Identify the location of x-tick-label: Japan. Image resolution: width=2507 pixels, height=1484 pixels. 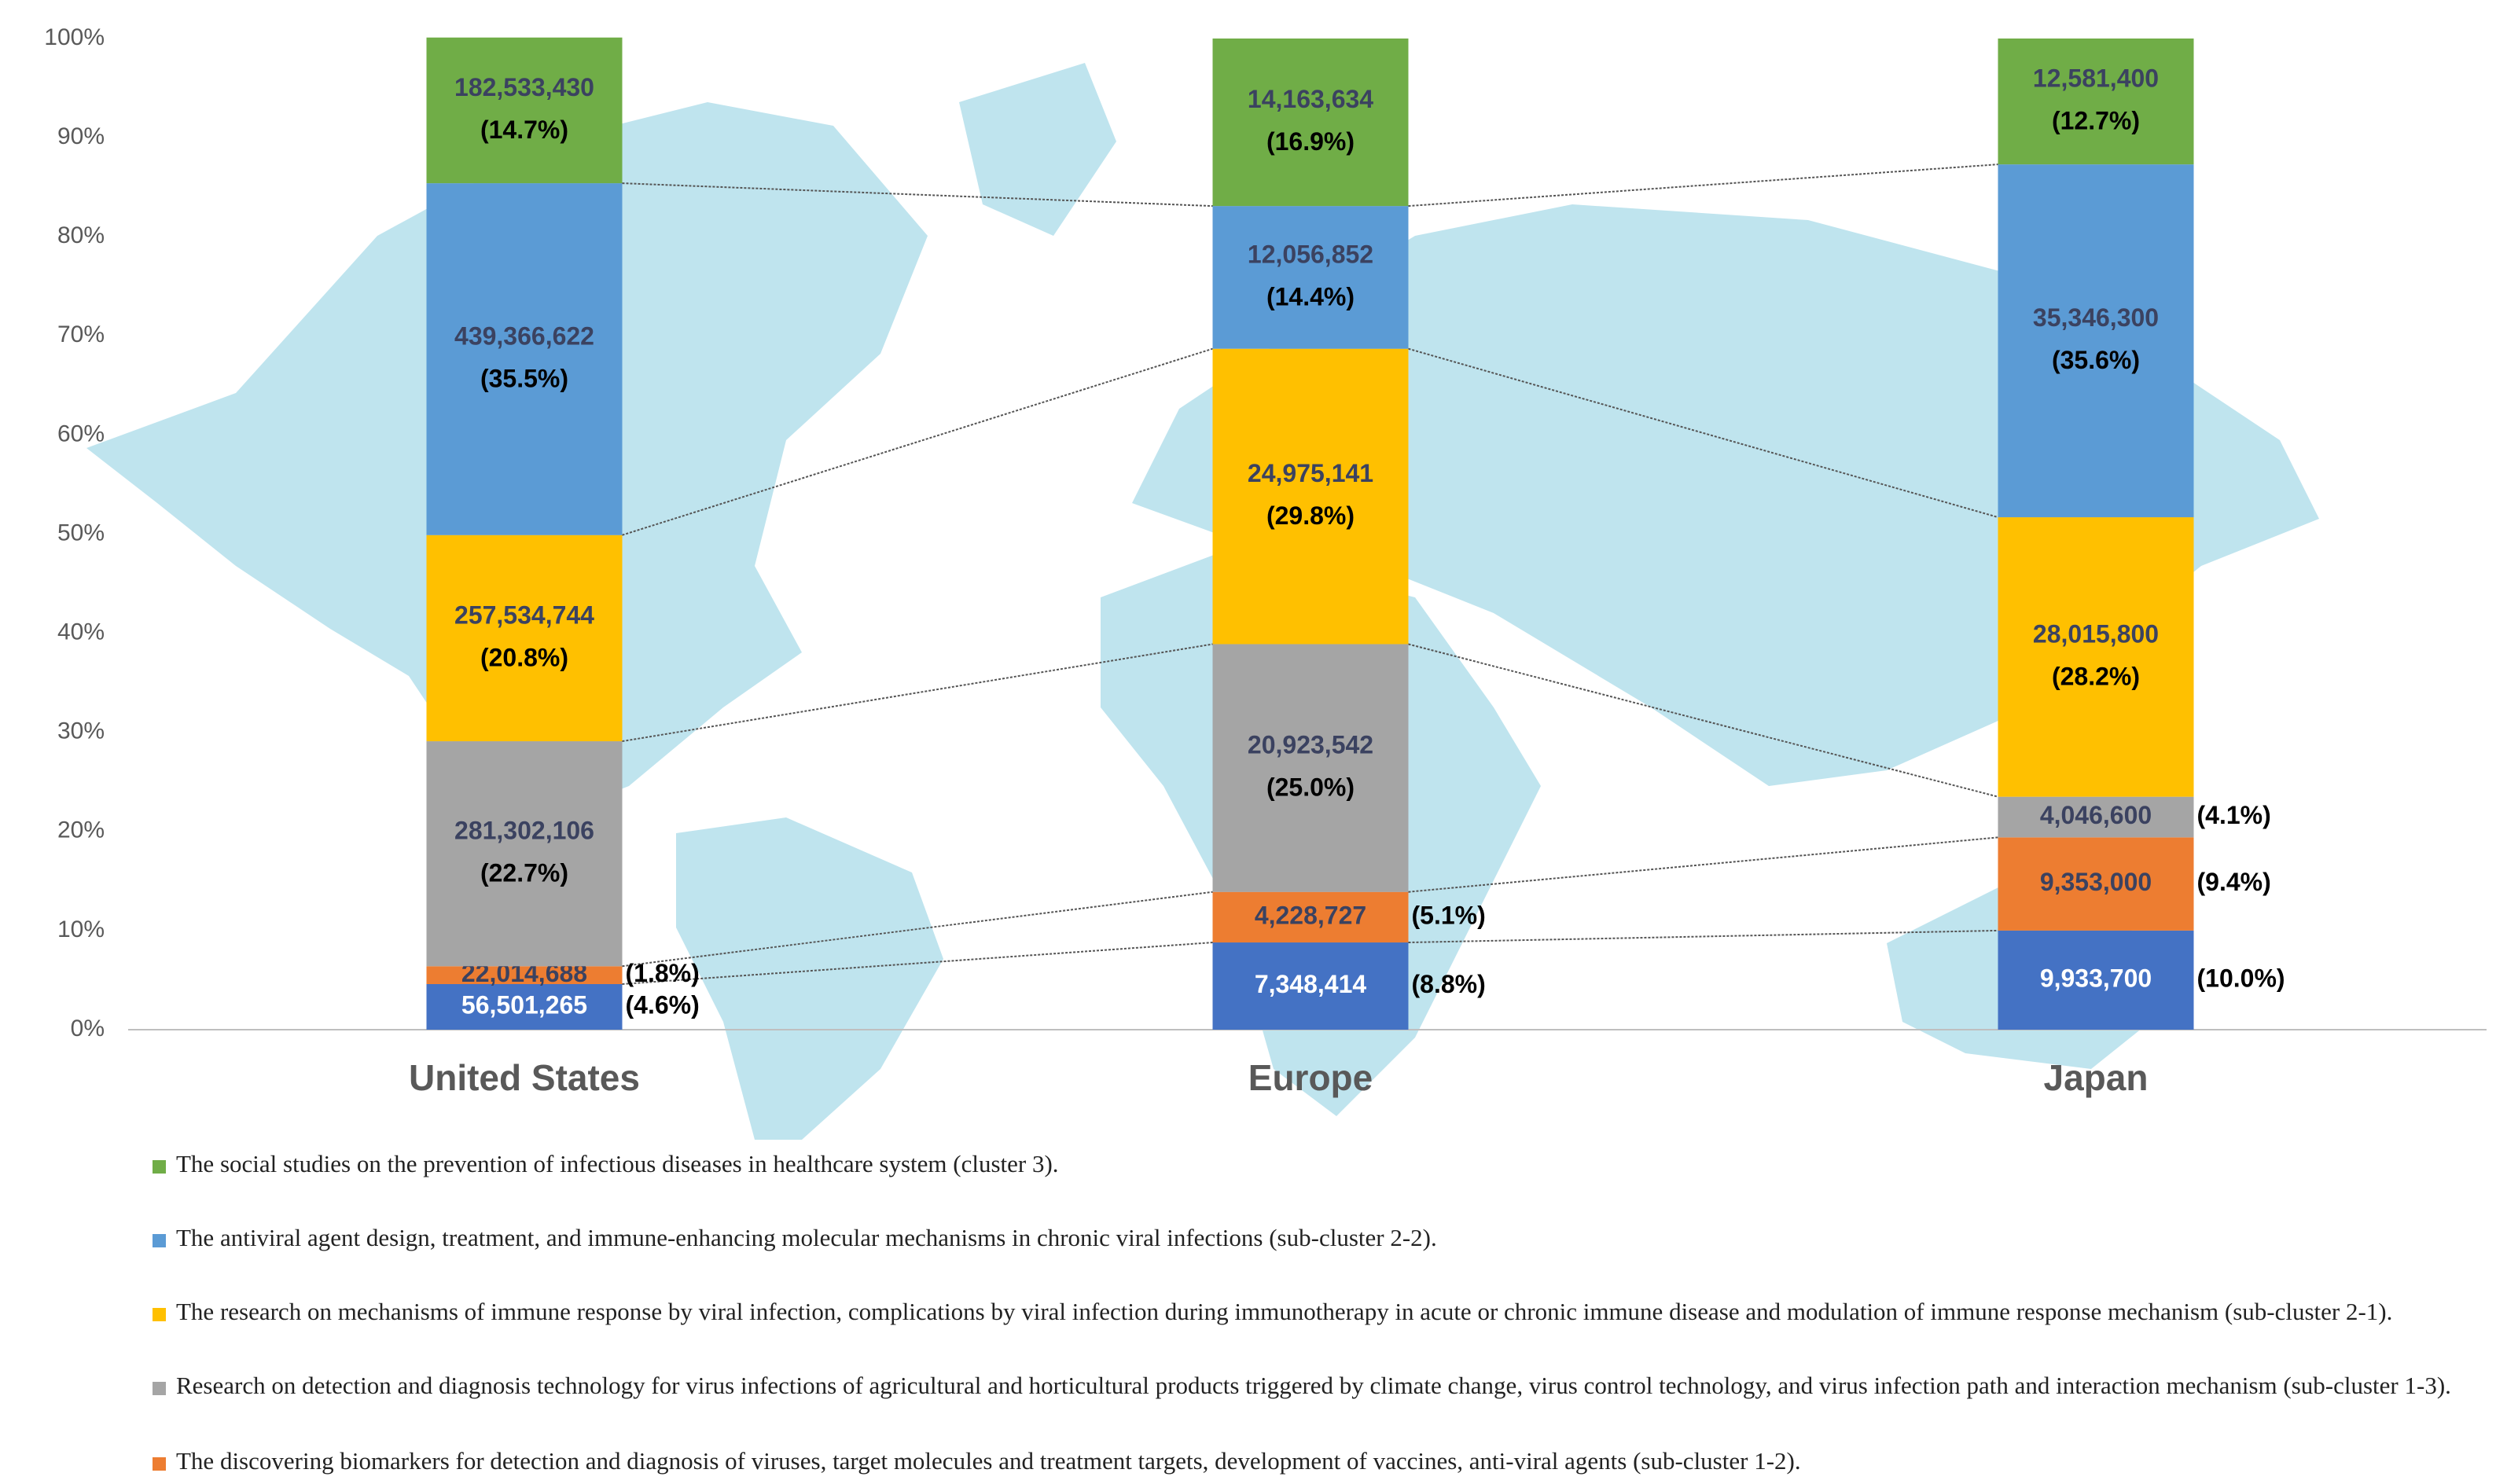
(2096, 1077).